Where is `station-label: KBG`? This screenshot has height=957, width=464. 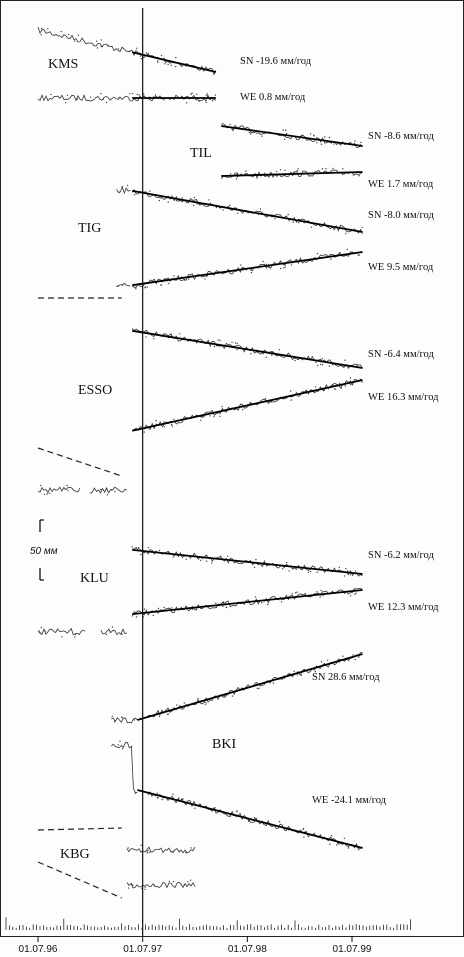 station-label: KBG is located at coordinates (75, 854).